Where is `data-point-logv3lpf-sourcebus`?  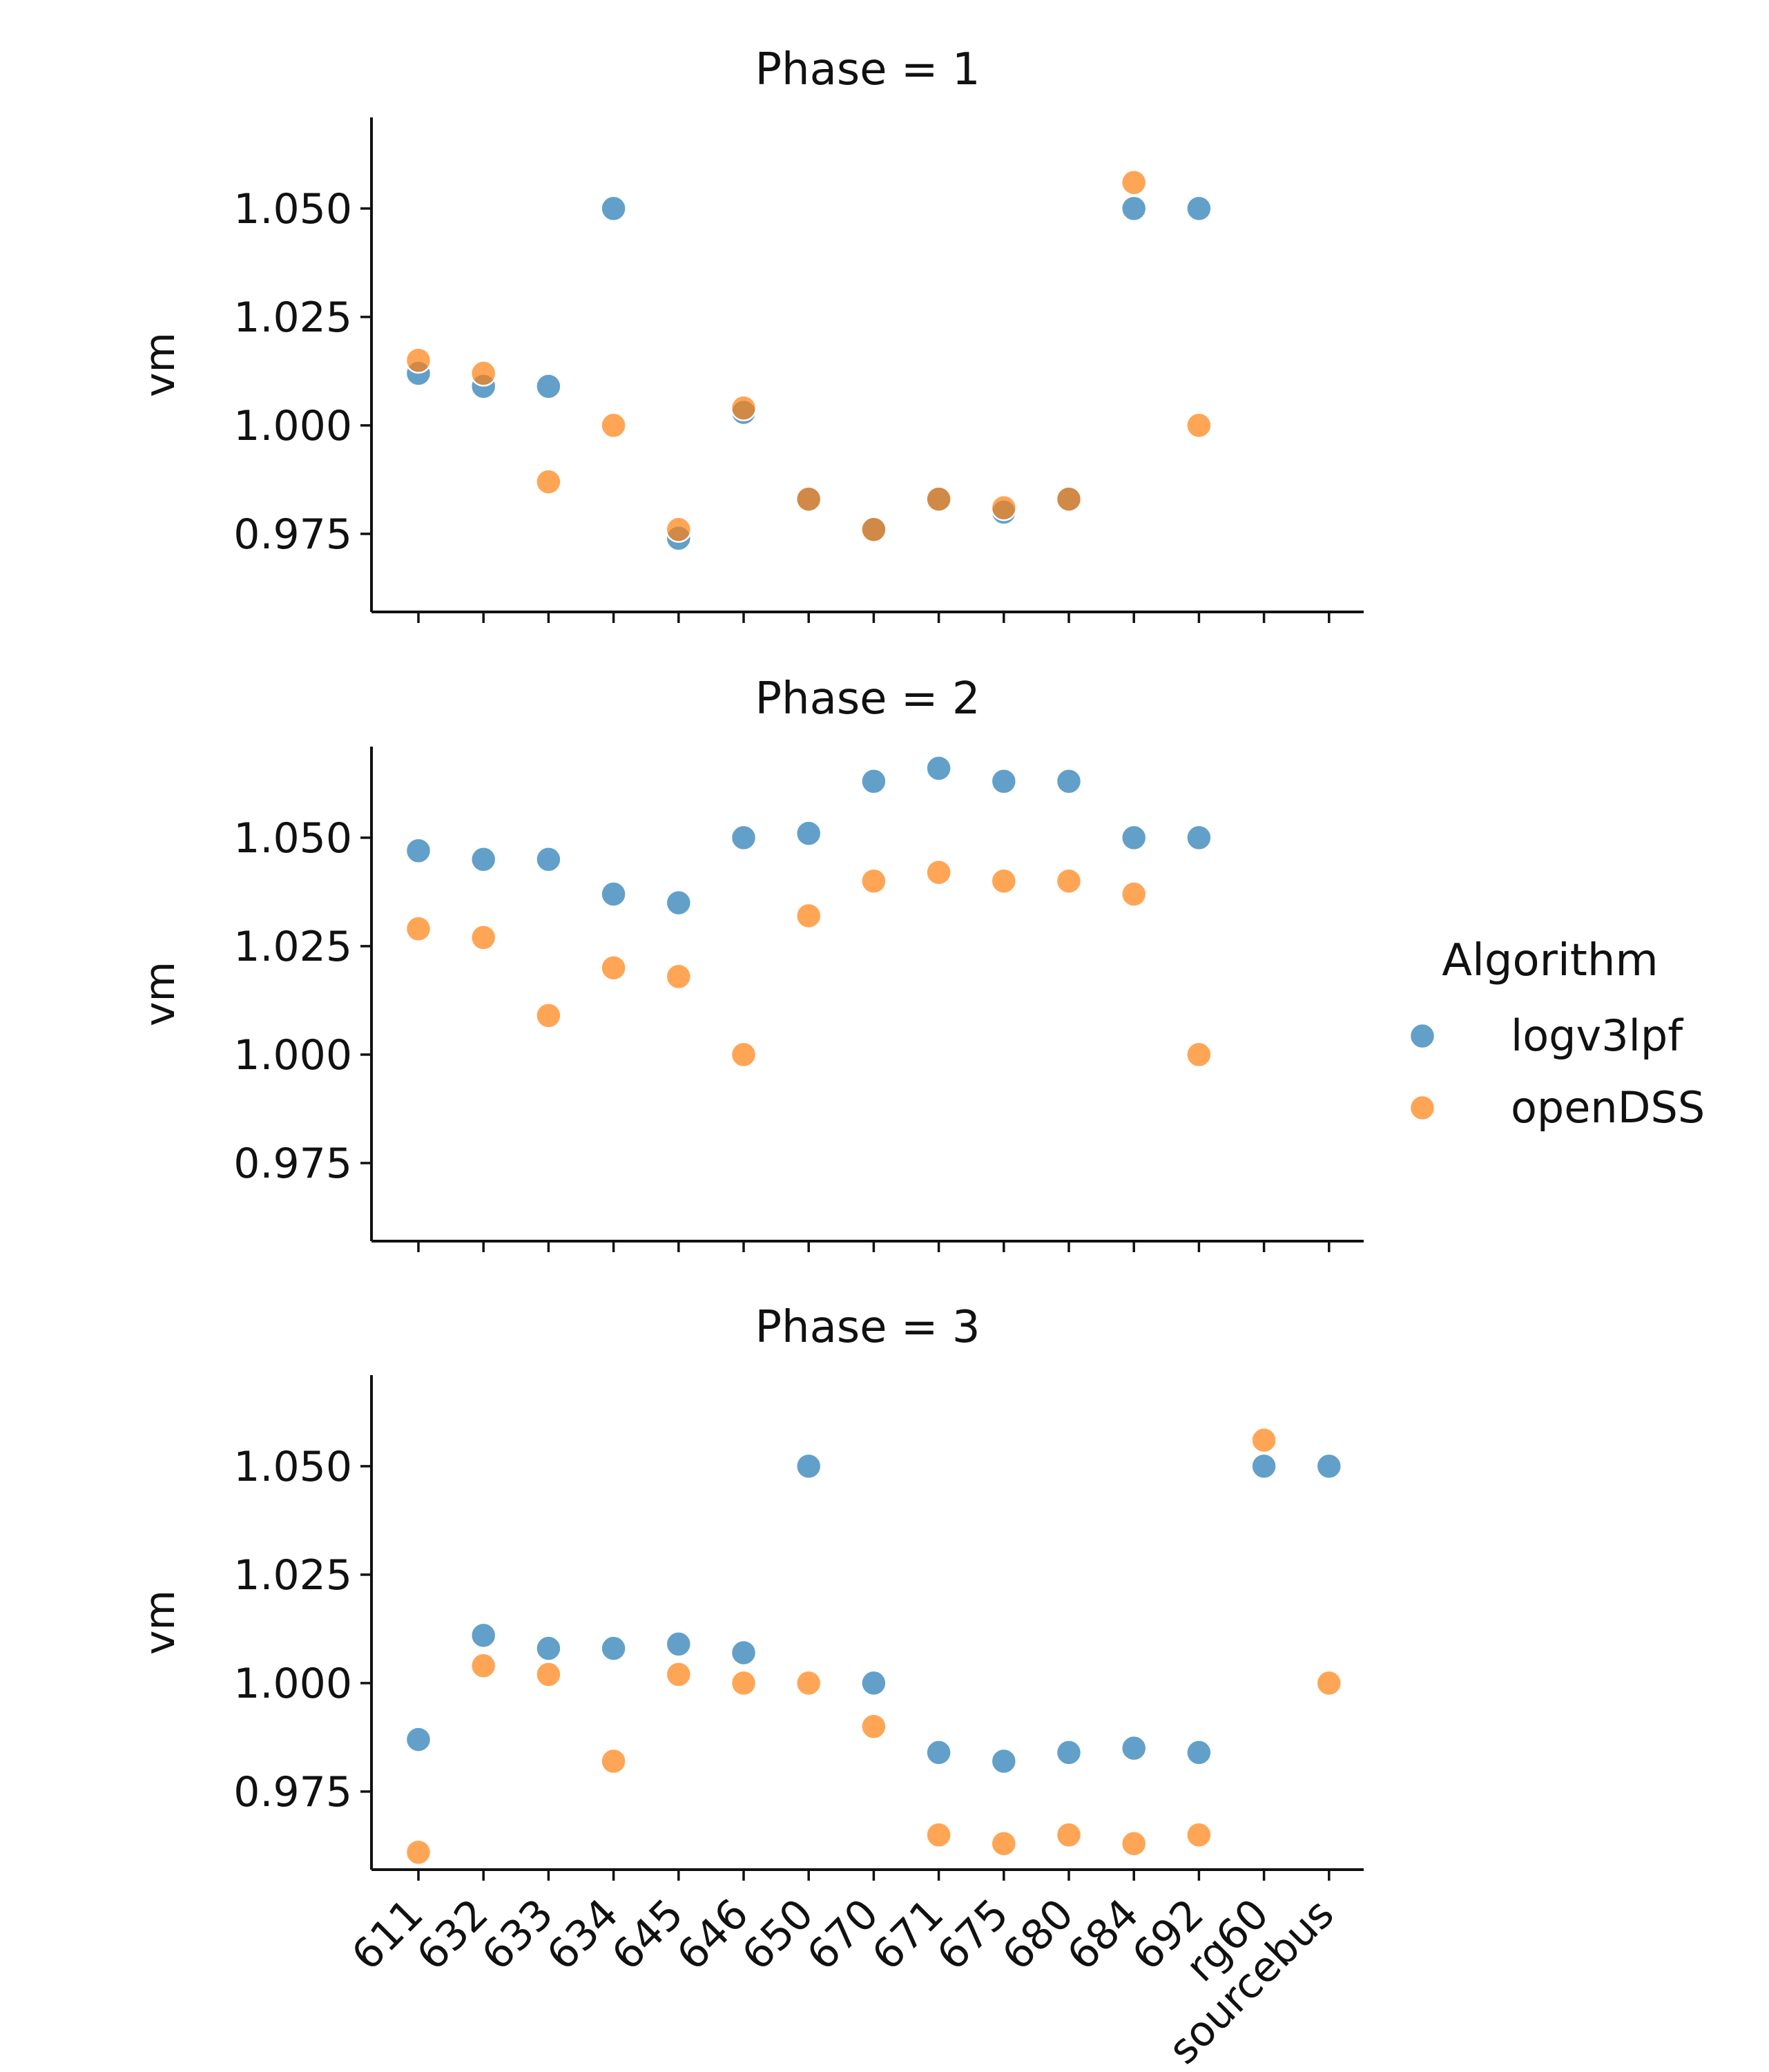
data-point-logv3lpf-sourcebus is located at coordinates (1329, 1466).